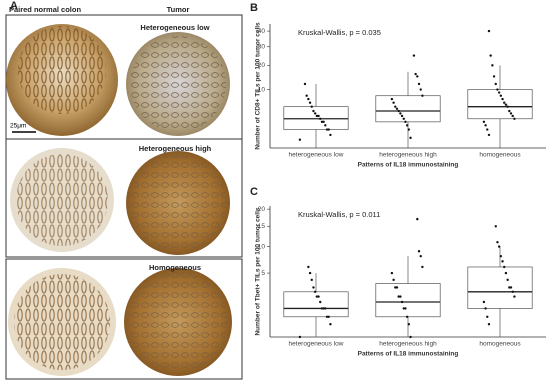 This screenshot has width=550, height=384. I want to click on column-label: Paired normal colon, so click(45, 9).